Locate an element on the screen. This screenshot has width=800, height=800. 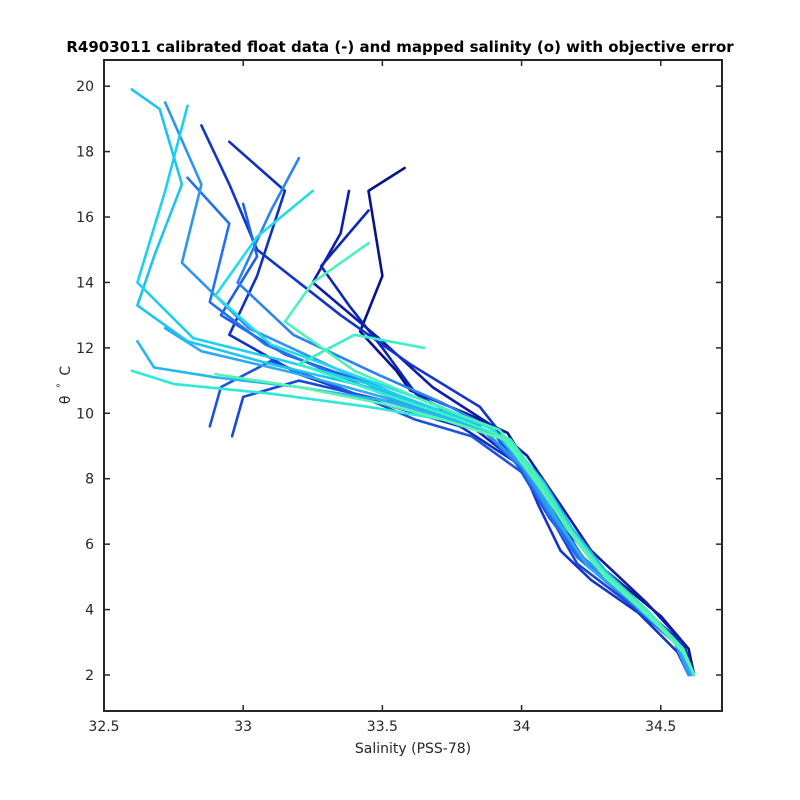
y-tick-label: 18 is located at coordinates (85, 153).